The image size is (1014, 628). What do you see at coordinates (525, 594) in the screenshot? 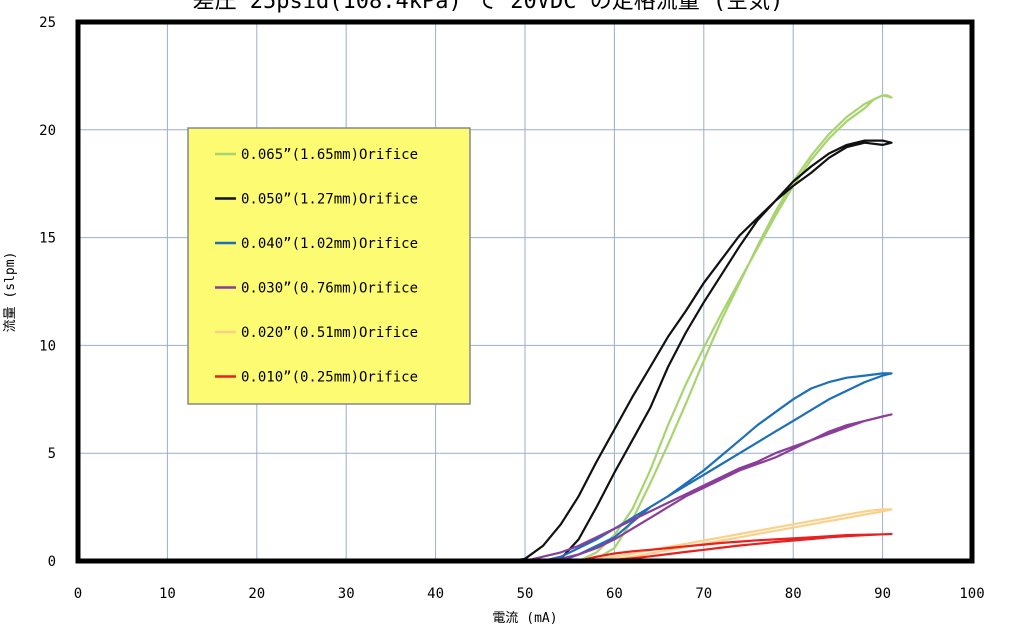
I see `x-tick-label: 50` at bounding box center [525, 594].